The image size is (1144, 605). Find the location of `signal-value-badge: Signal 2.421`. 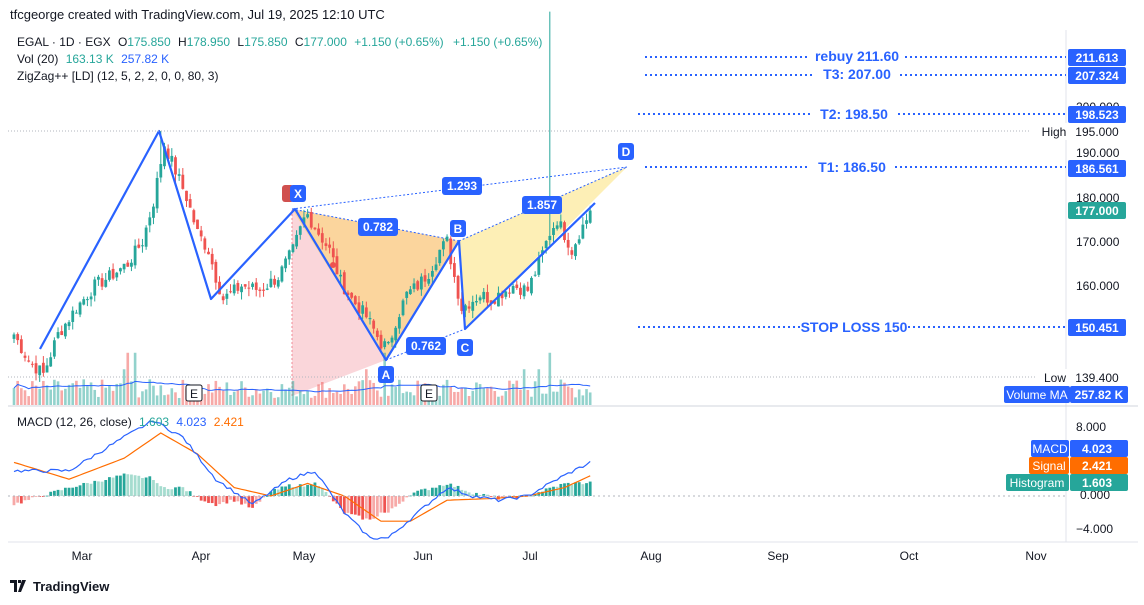

signal-value-badge: Signal 2.421 is located at coordinates (1078, 465).